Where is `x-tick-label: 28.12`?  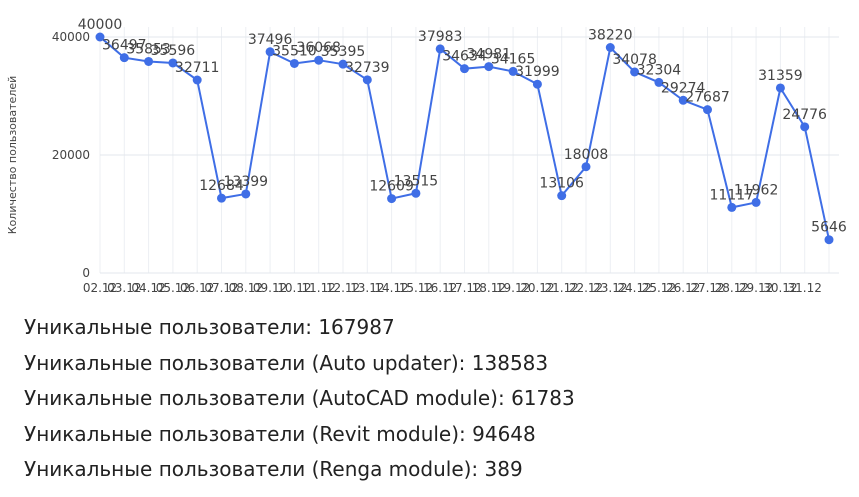 x-tick-label: 28.12 is located at coordinates (732, 288).